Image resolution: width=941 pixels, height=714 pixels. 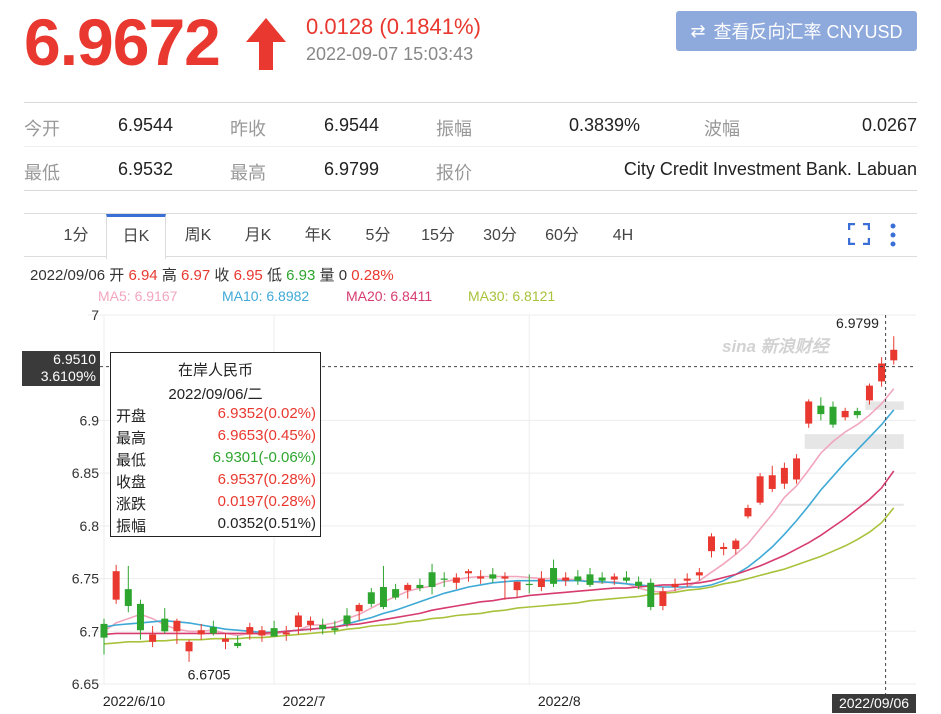 I want to click on y-tick-label: 6.75, so click(x=85, y=579).